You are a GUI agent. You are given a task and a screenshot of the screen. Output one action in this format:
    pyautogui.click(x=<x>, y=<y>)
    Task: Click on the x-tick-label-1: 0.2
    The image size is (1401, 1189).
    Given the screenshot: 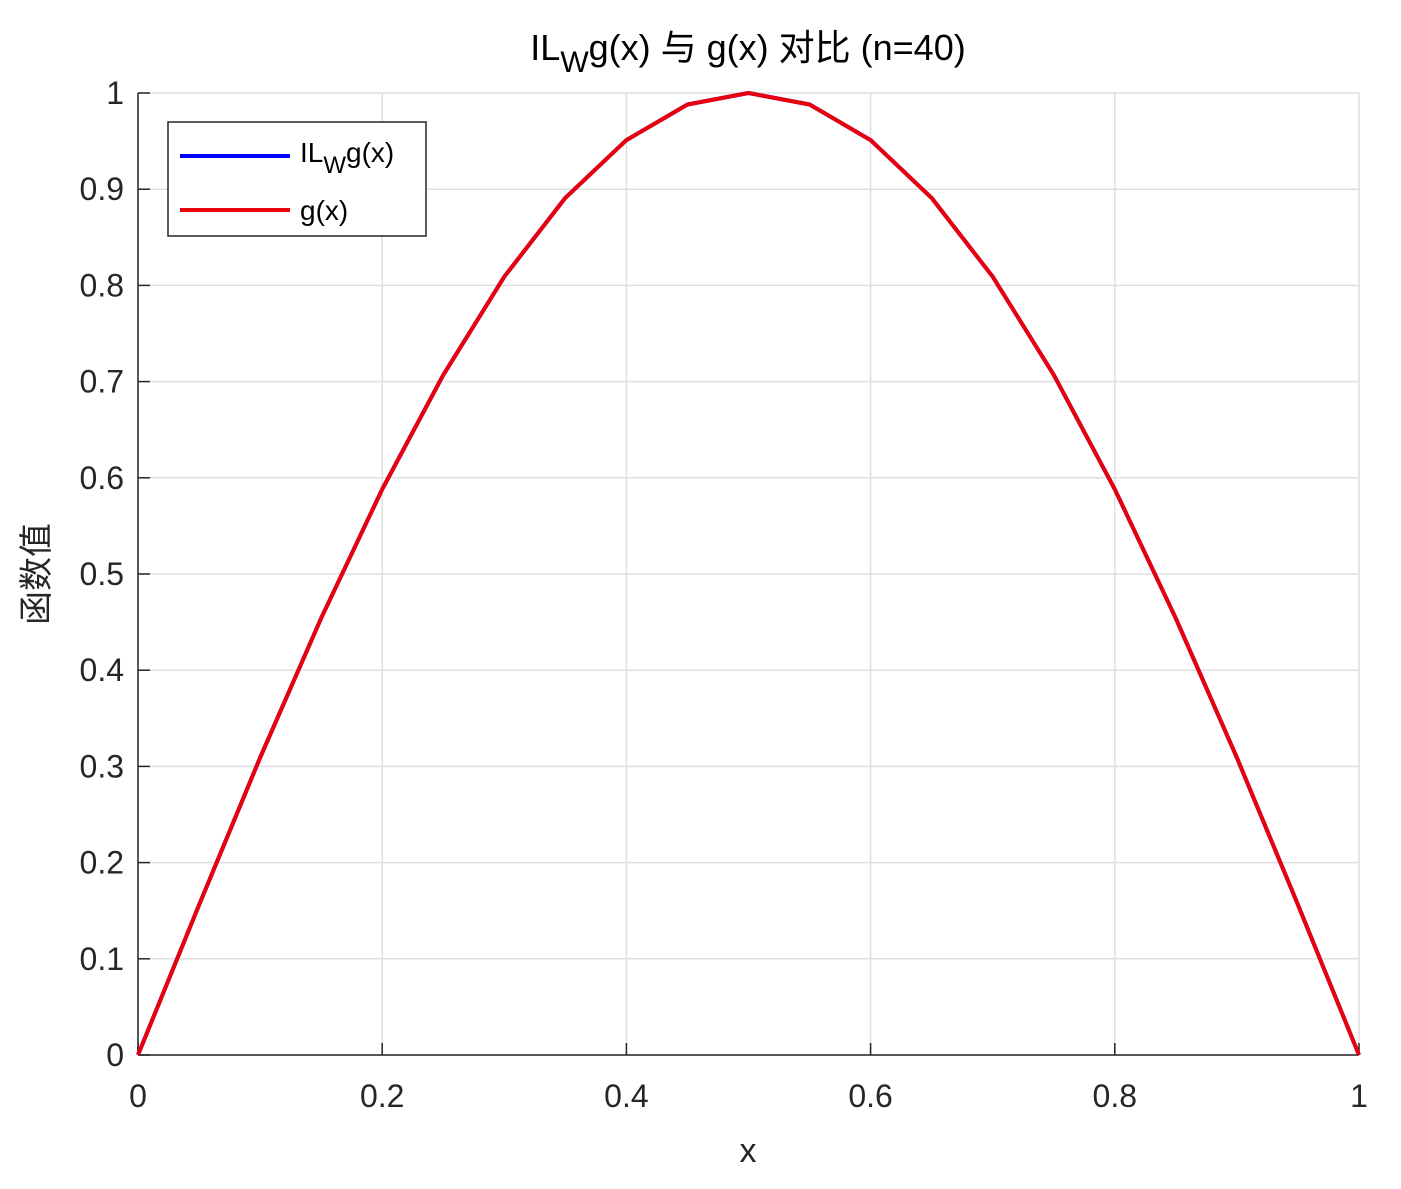 What is the action you would take?
    pyautogui.click(x=382, y=1096)
    